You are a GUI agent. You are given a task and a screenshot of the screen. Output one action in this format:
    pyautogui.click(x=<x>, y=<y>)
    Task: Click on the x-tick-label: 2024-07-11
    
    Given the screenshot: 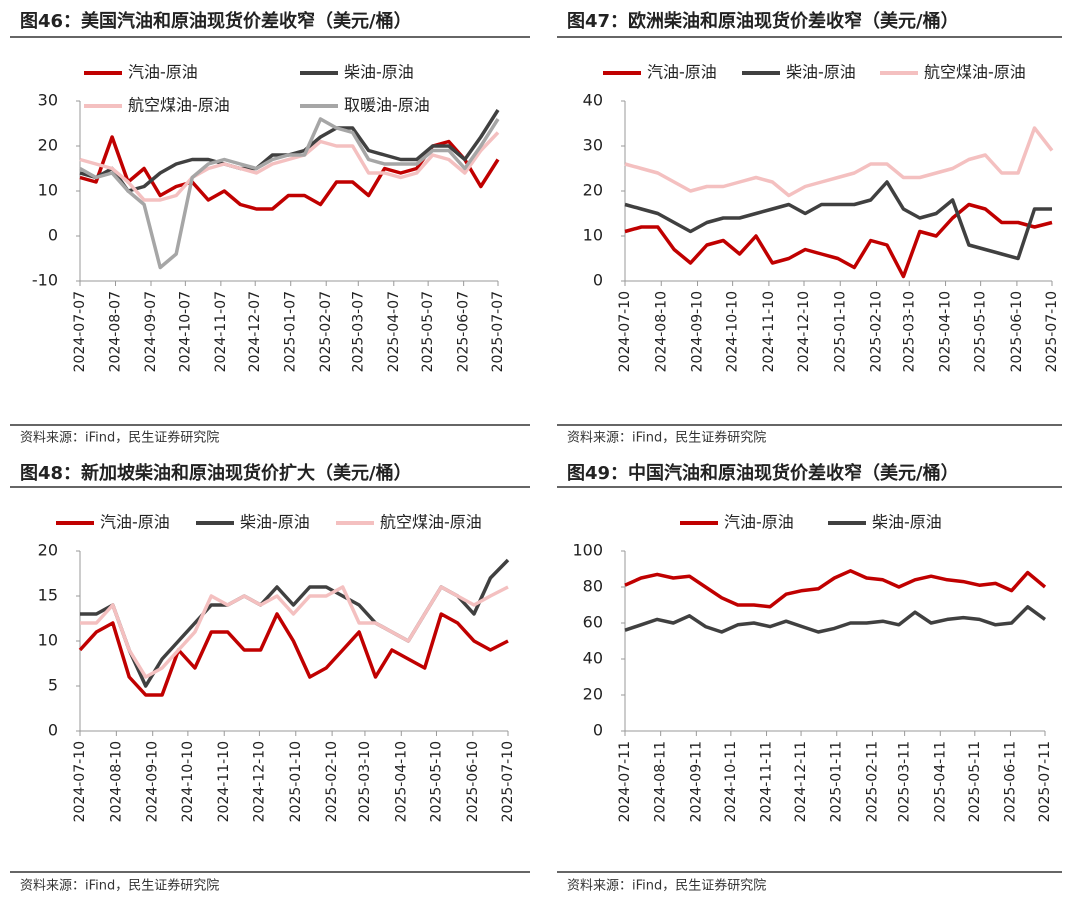 What is the action you would take?
    pyautogui.click(x=625, y=781)
    